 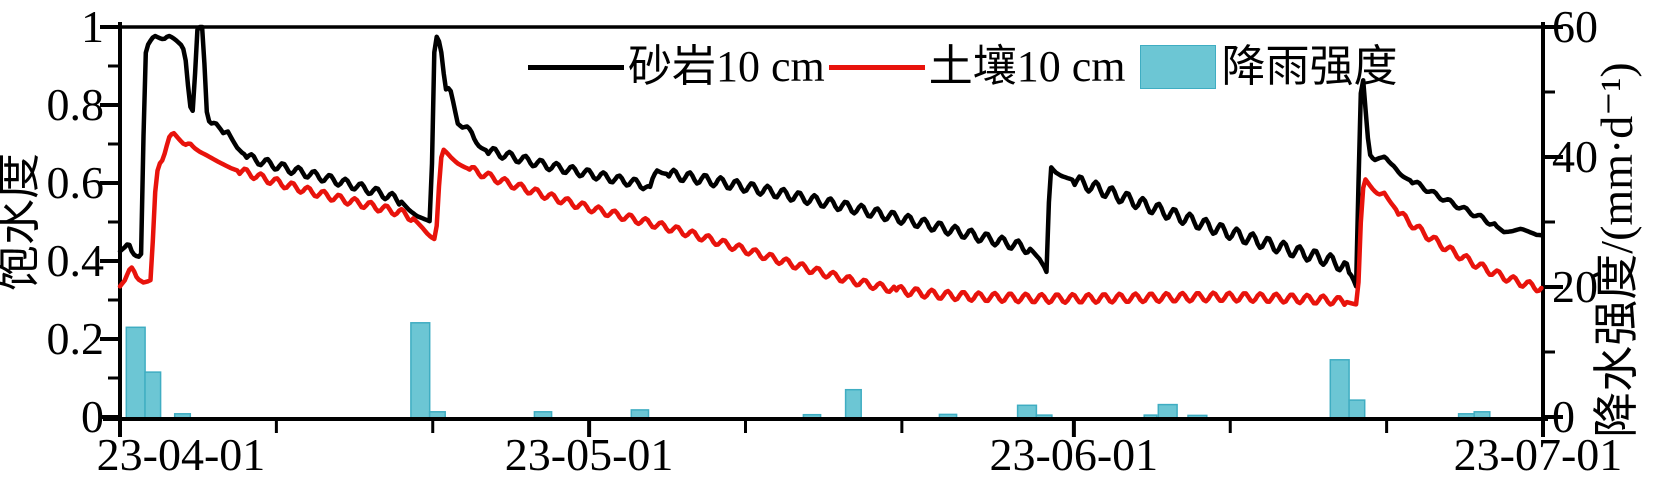 What do you see at coordinates (76, 104) in the screenshot?
I see `left-tick-label: 0.8` at bounding box center [76, 104].